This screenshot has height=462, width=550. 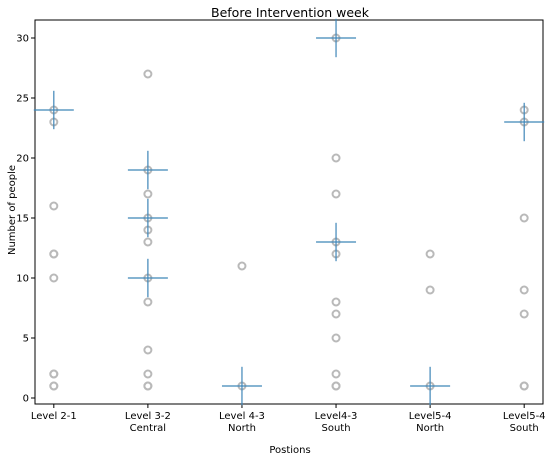 I want to click on x-tick-label: Level4-3 South, so click(x=336, y=422).